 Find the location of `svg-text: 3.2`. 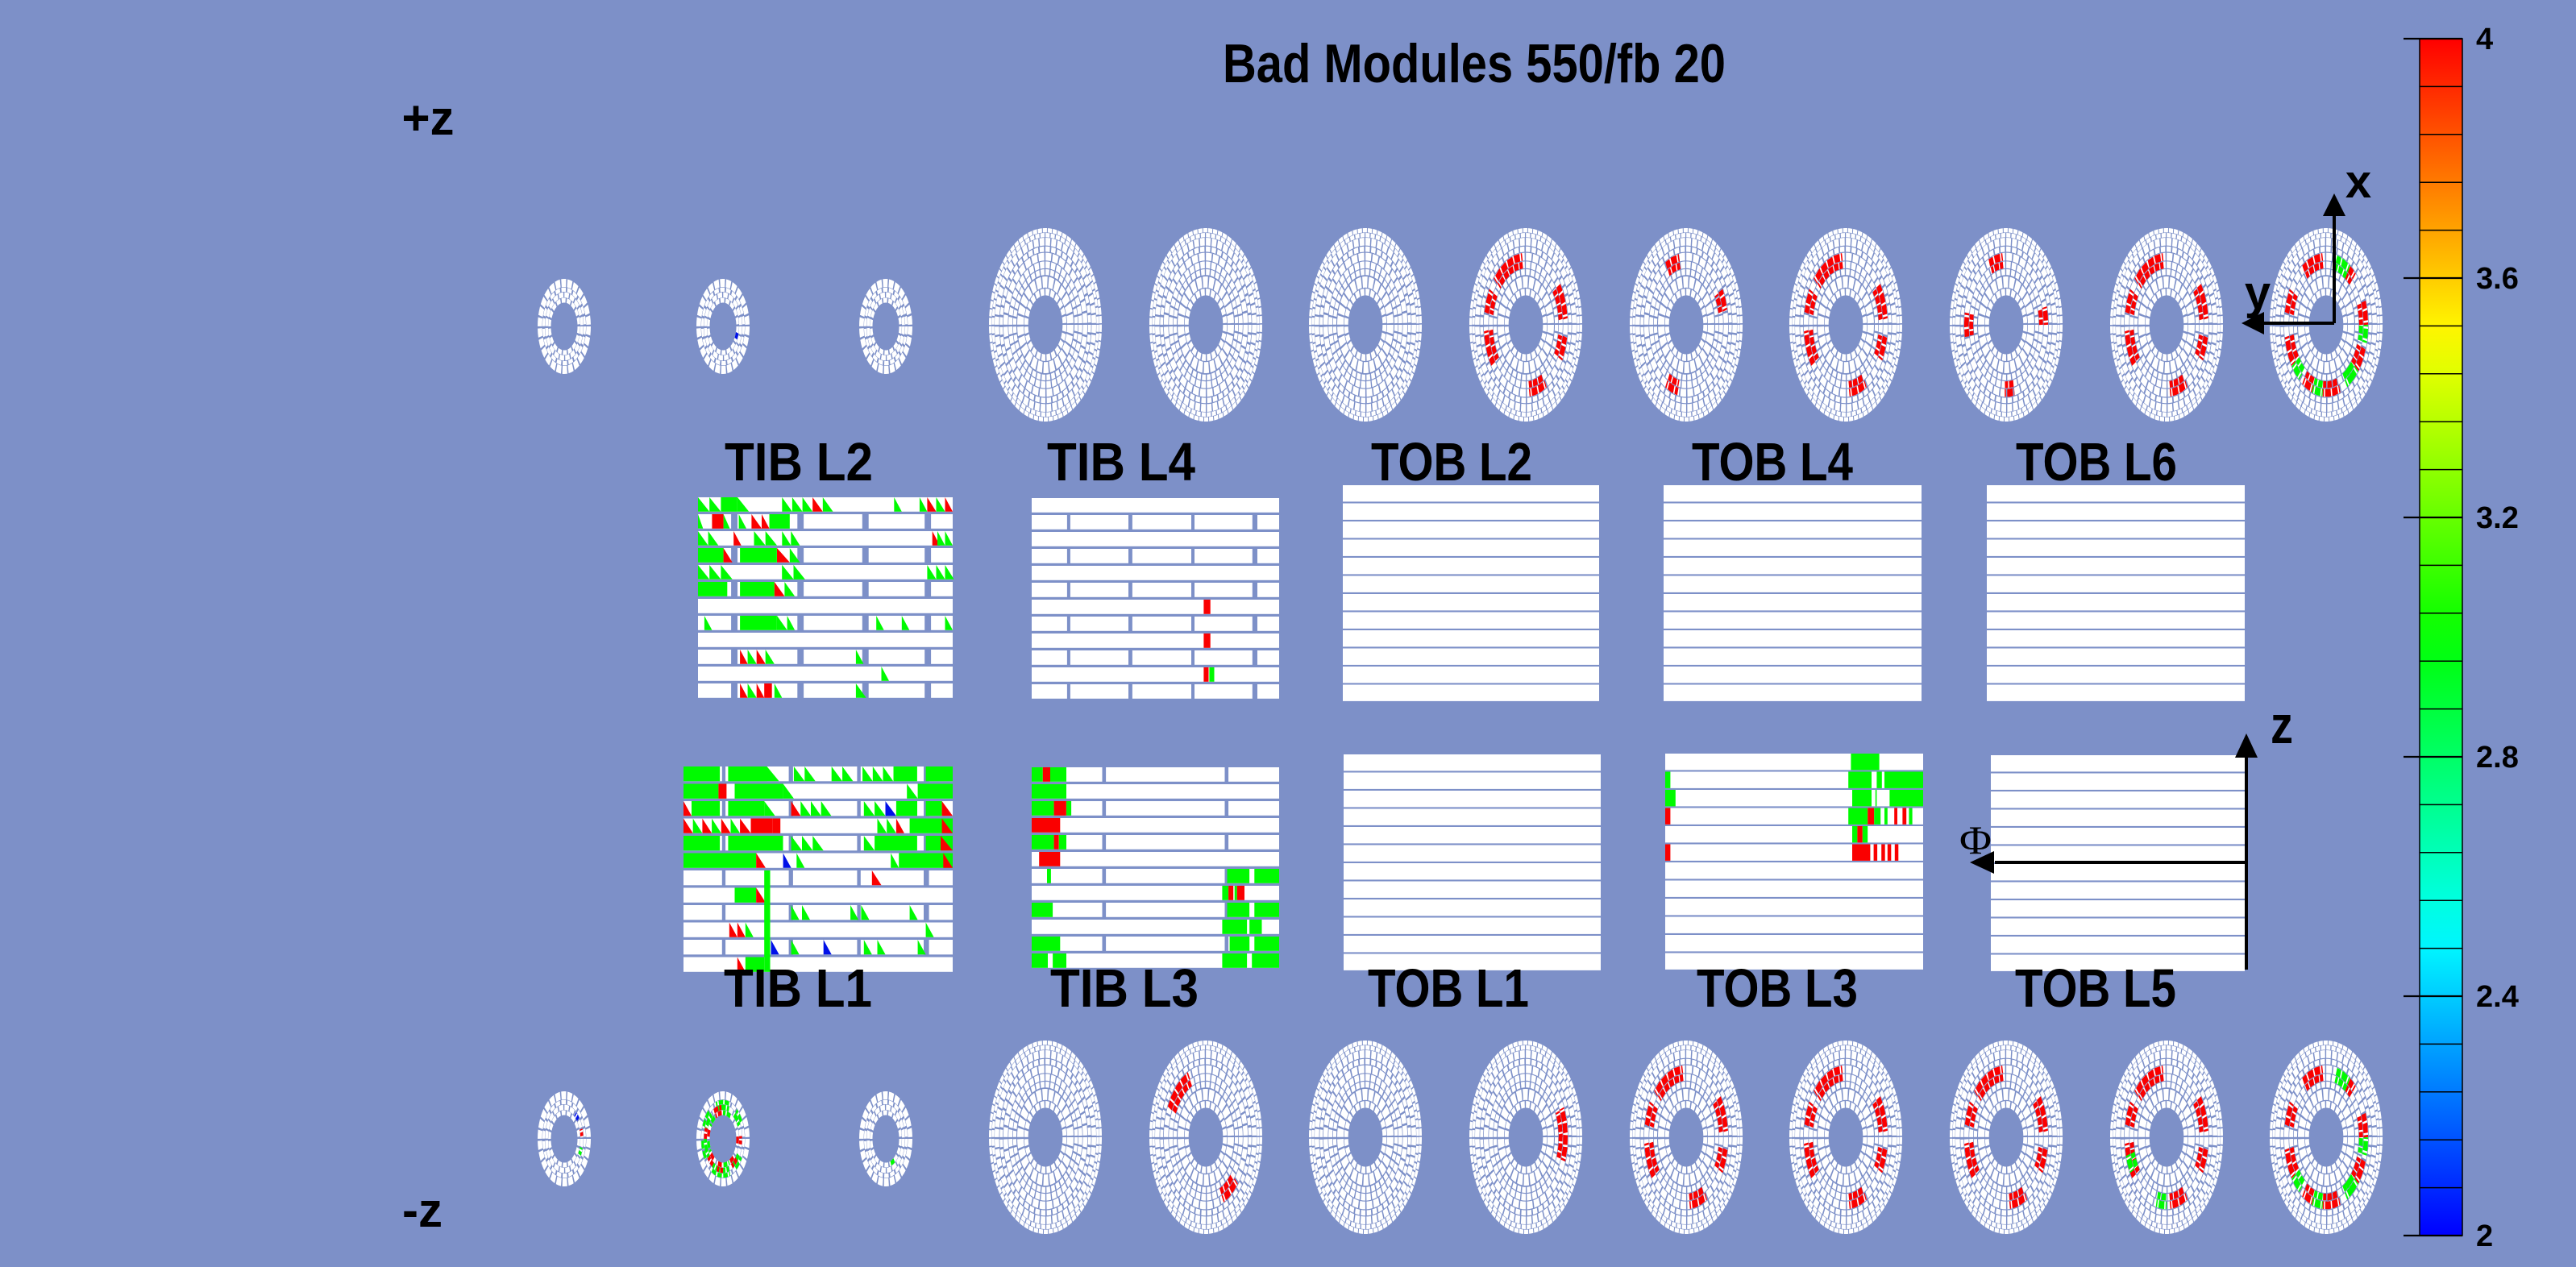

svg-text: 3.2 is located at coordinates (2497, 518).